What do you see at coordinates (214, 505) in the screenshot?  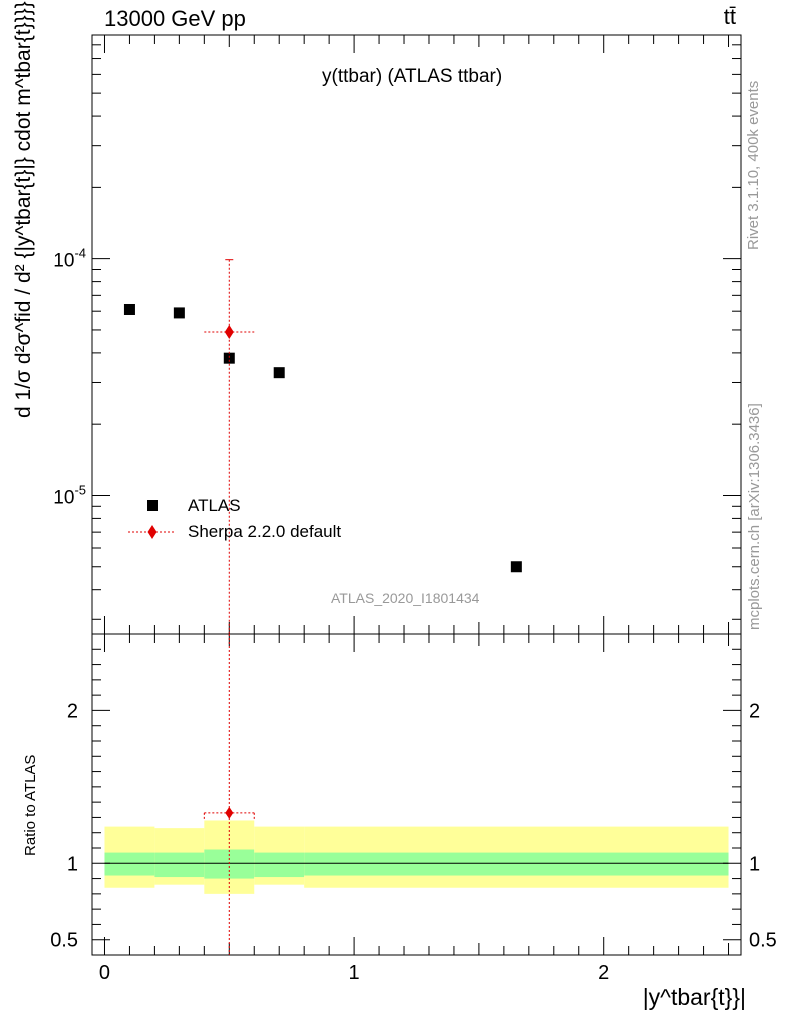 I see `legend-entry-atlas: ATLAS` at bounding box center [214, 505].